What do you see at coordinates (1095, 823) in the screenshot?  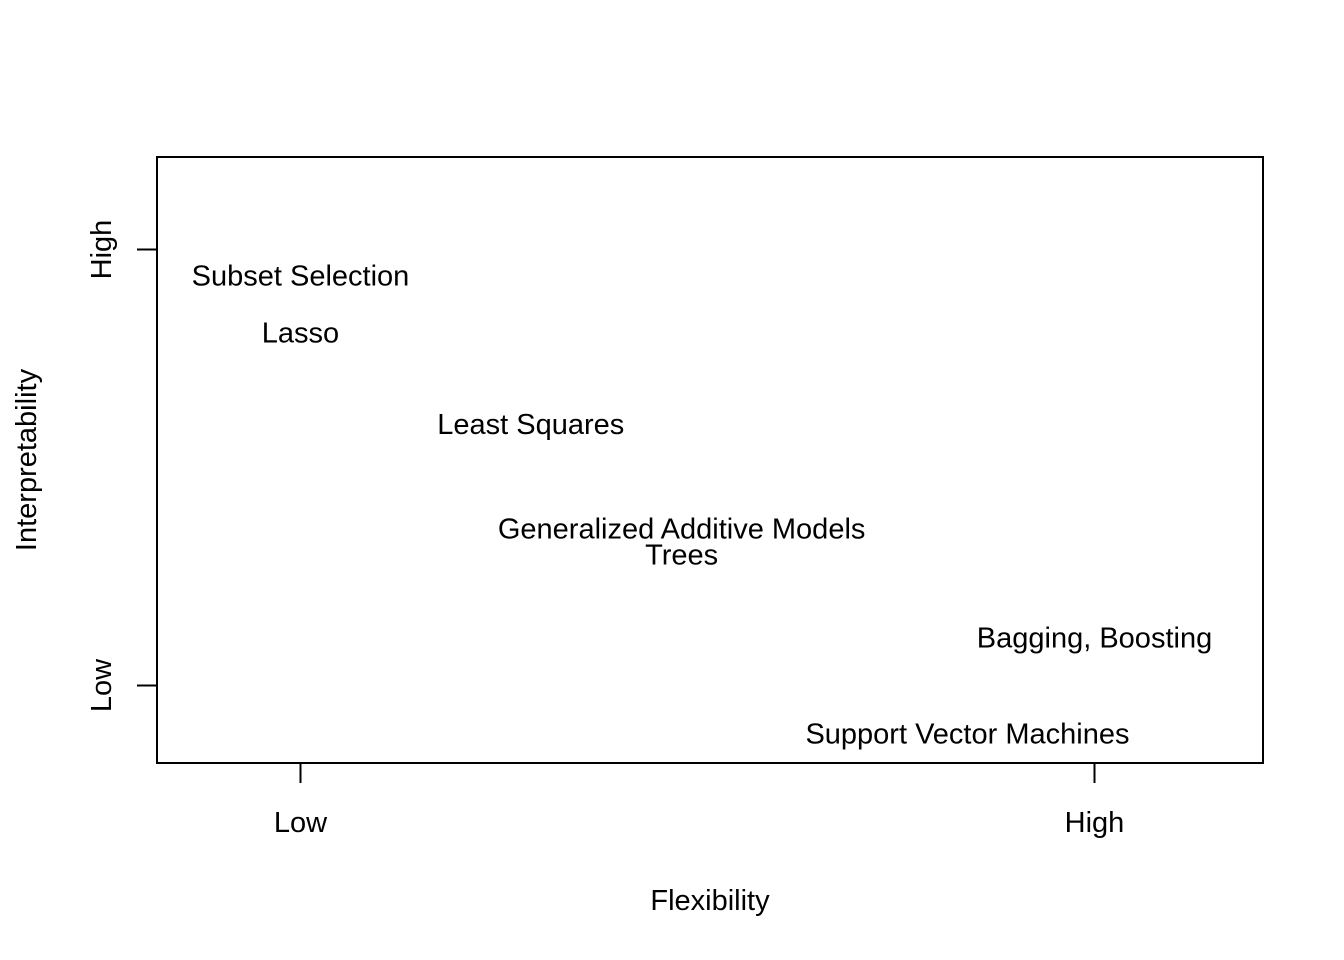 I see `x-tick-label-high: High` at bounding box center [1095, 823].